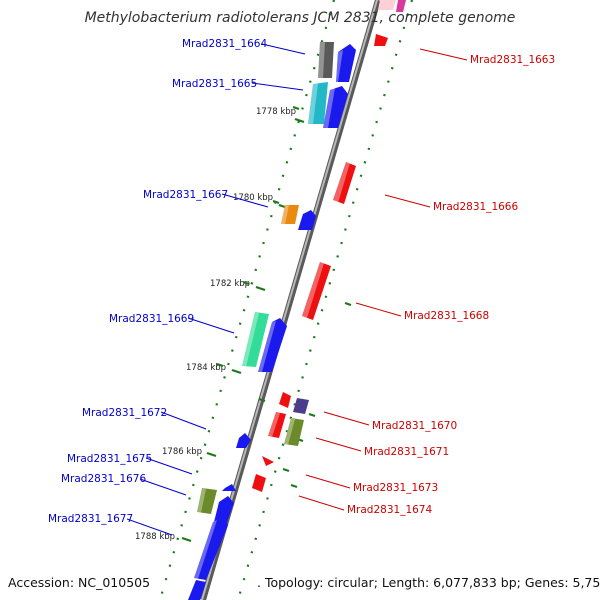  I want to click on mrad2831_1669-label: Mrad2831_1669, so click(172, 323).